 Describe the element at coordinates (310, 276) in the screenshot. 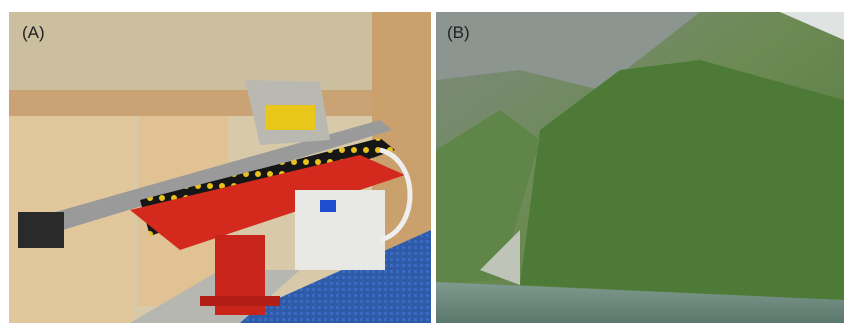

I see `floor-grate` at that location.